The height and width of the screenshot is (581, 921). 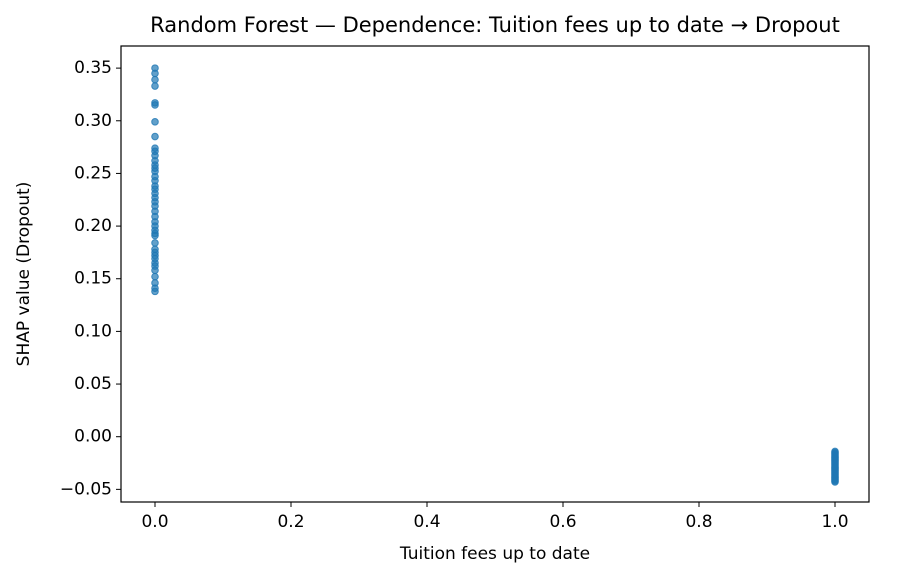 What do you see at coordinates (93, 331) in the screenshot?
I see `y-tick-label: 0.10` at bounding box center [93, 331].